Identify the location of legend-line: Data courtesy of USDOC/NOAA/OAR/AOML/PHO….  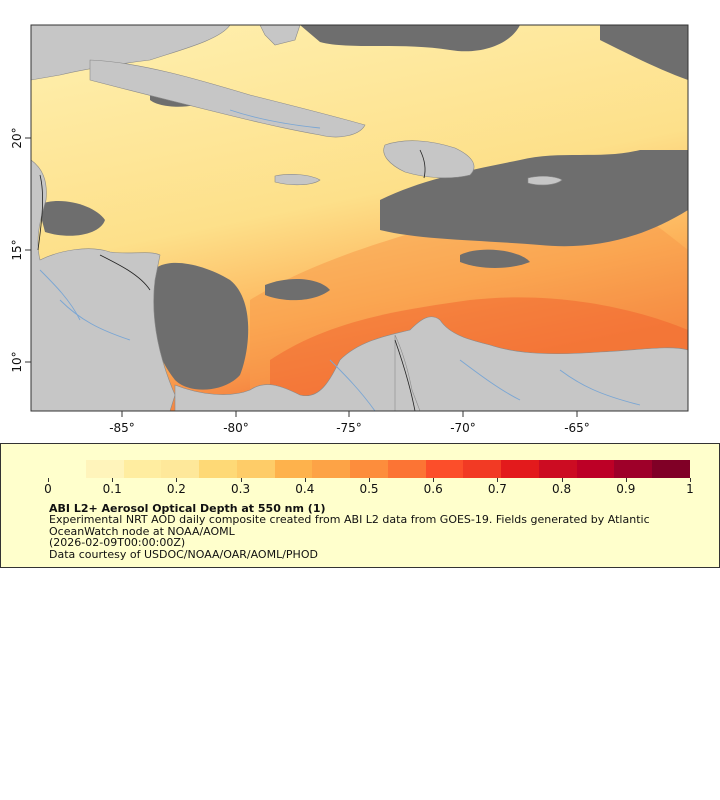
(183, 554).